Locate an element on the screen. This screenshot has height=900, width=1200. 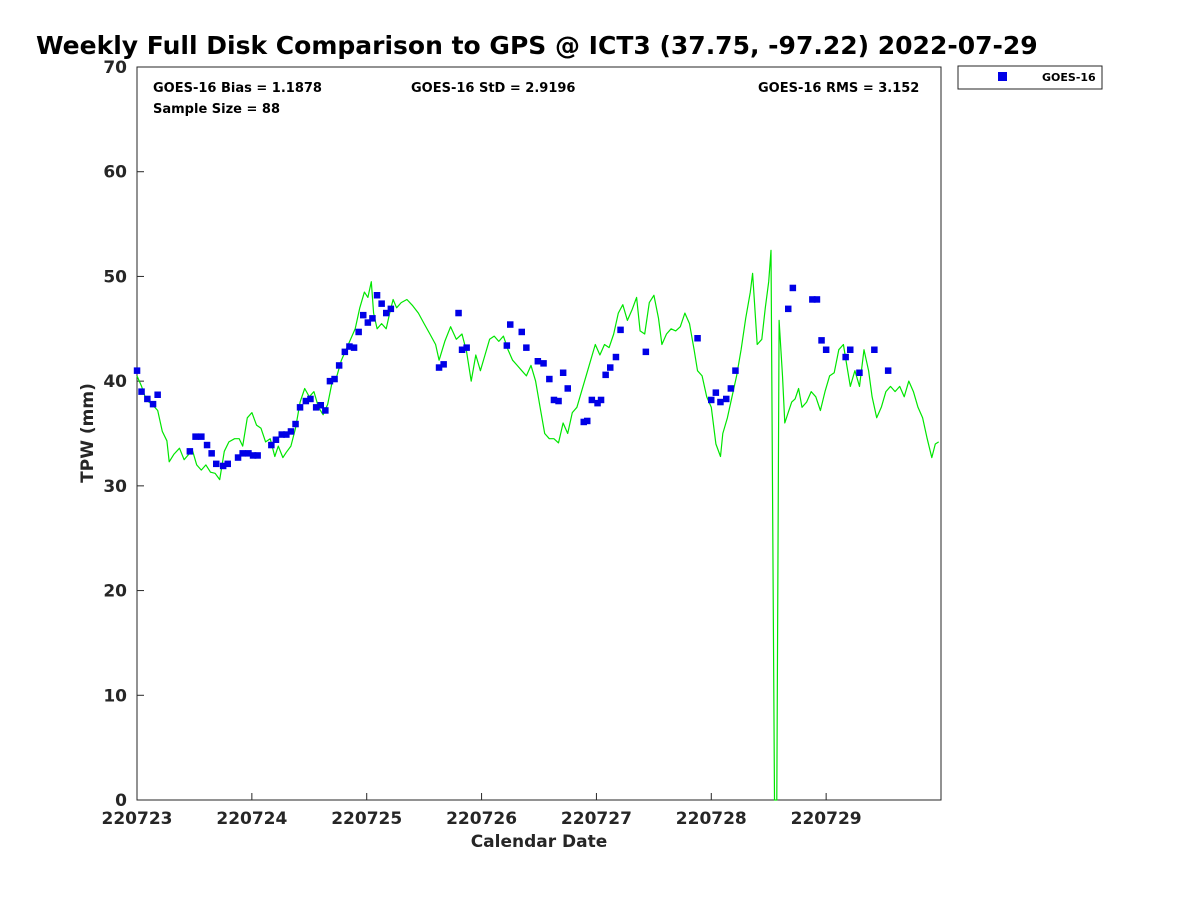
bias-stat: GOES-16 Bias = 1.1878 is located at coordinates (237, 88).